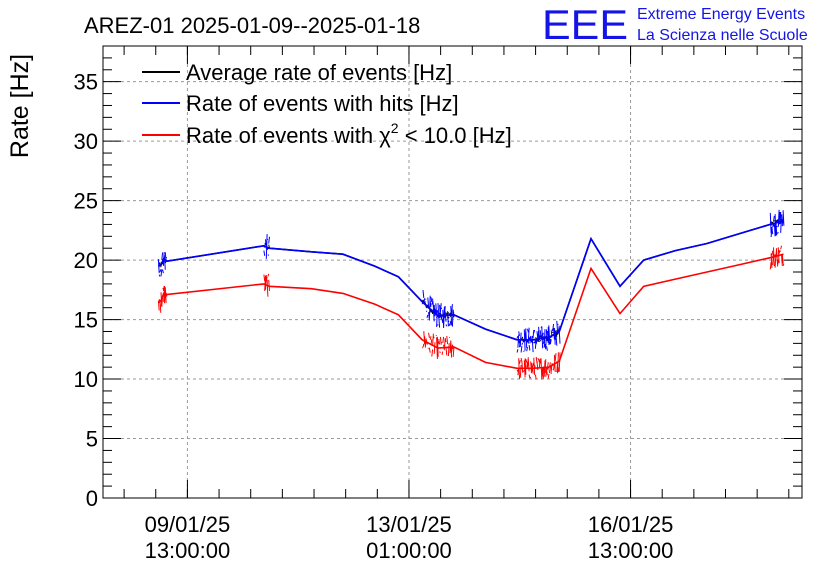  What do you see at coordinates (86, 260) in the screenshot?
I see `y-tick-label: 20` at bounding box center [86, 260].